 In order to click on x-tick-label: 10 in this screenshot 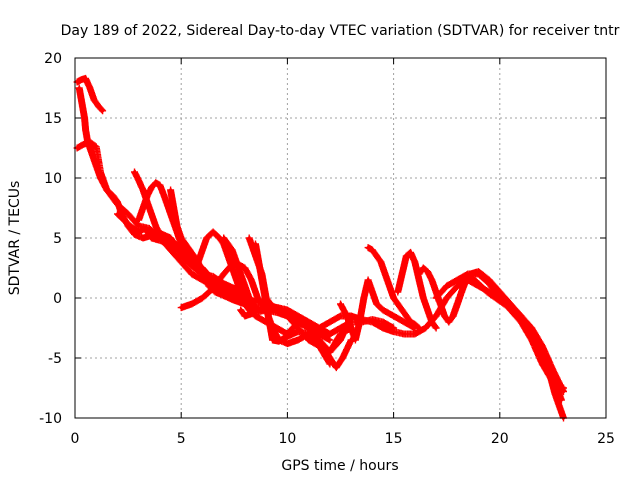, I will do `click(287, 439)`.